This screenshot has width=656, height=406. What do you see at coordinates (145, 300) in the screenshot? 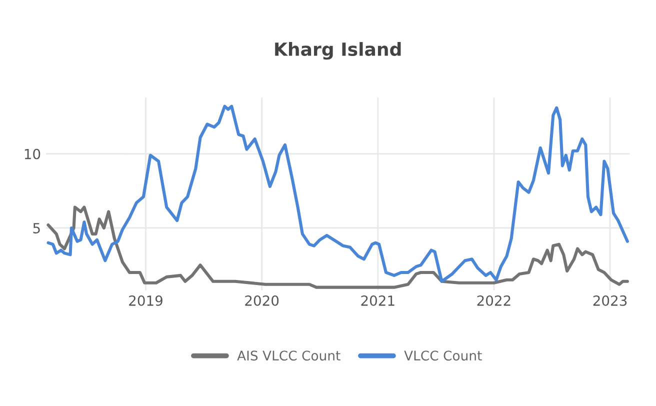
I see `x-tick-label: 2019` at bounding box center [145, 300].